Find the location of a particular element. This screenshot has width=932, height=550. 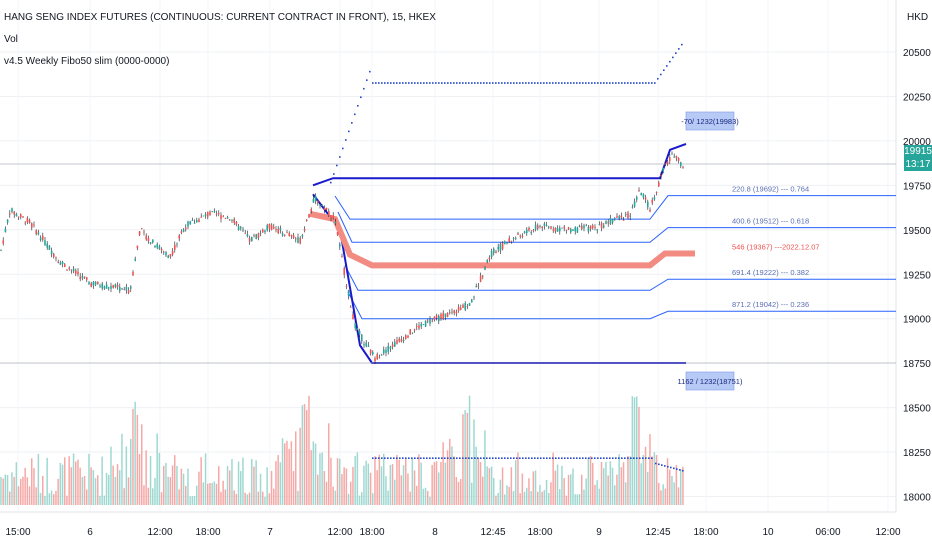

volume-bars is located at coordinates (342, 450).